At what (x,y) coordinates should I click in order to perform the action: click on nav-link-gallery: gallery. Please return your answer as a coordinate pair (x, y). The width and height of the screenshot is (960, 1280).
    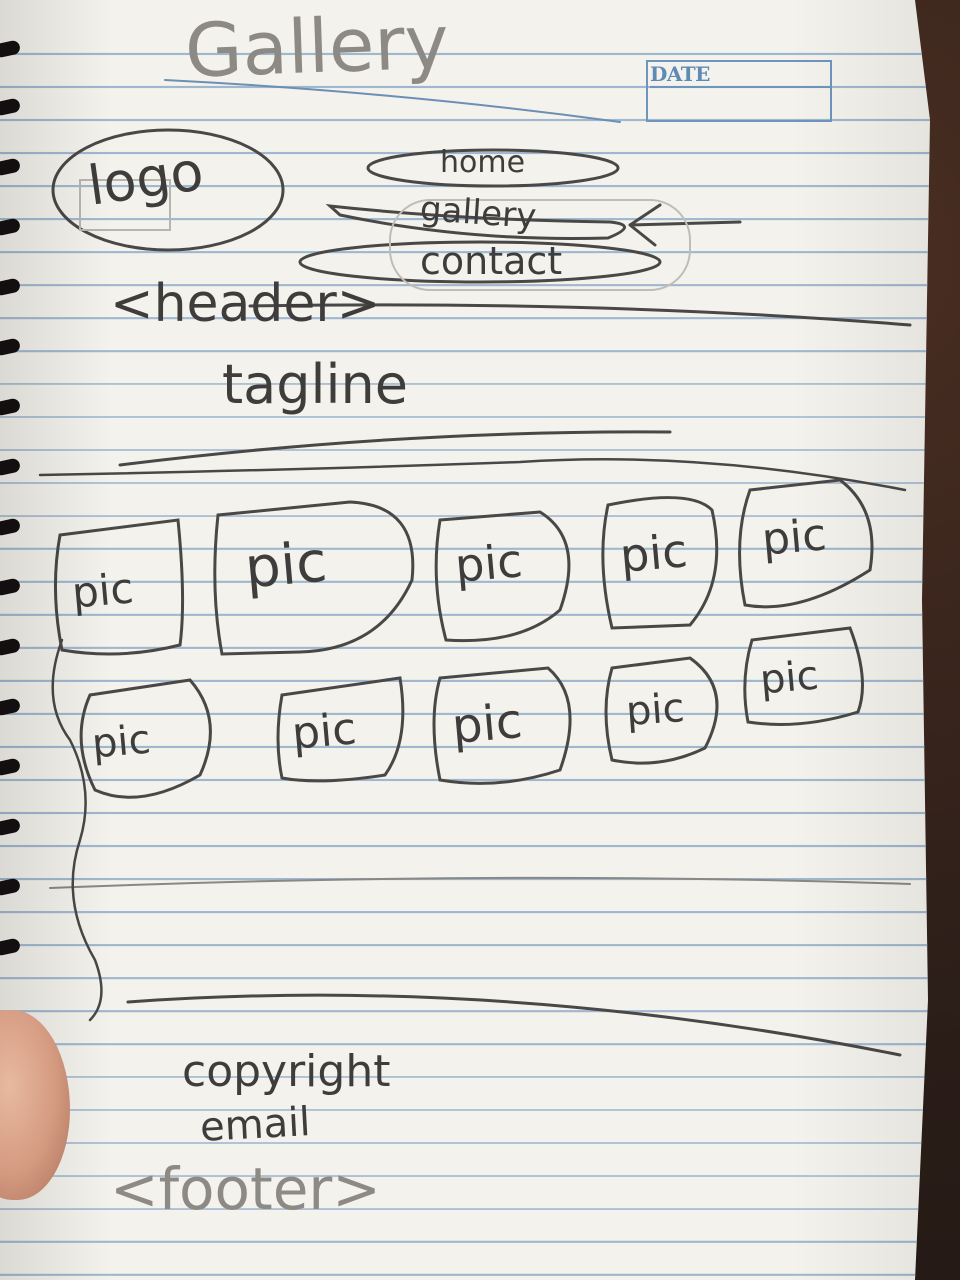
    Looking at the image, I should click on (478, 213).